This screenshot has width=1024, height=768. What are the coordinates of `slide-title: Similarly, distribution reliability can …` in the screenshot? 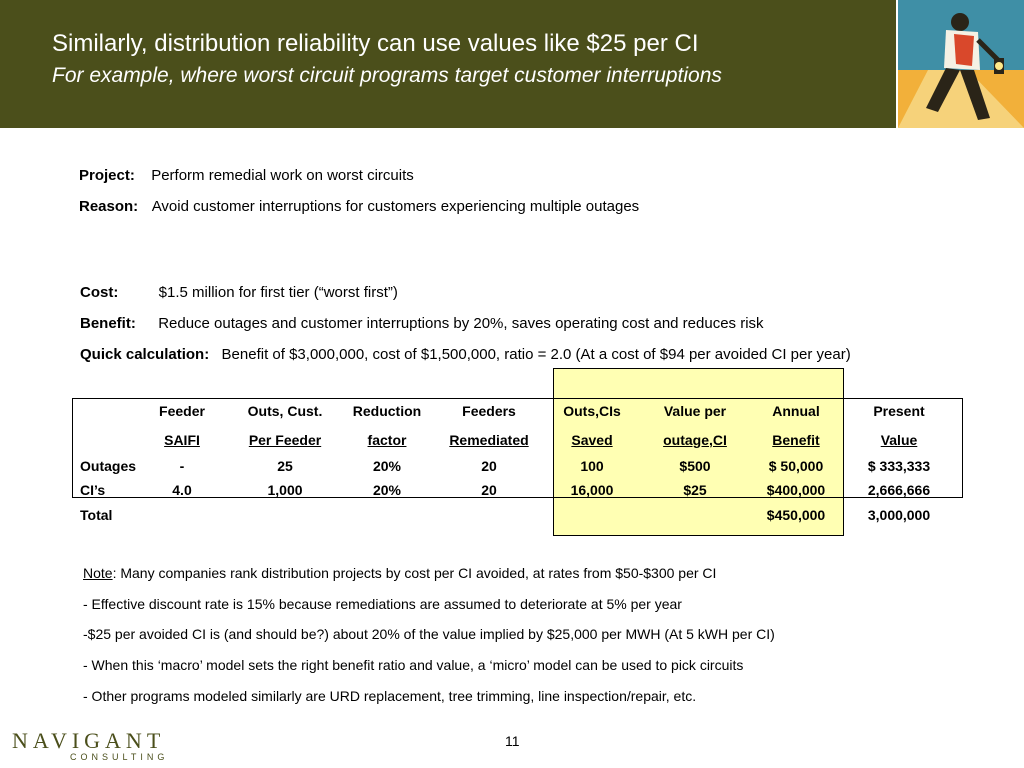 It's located at (375, 43).